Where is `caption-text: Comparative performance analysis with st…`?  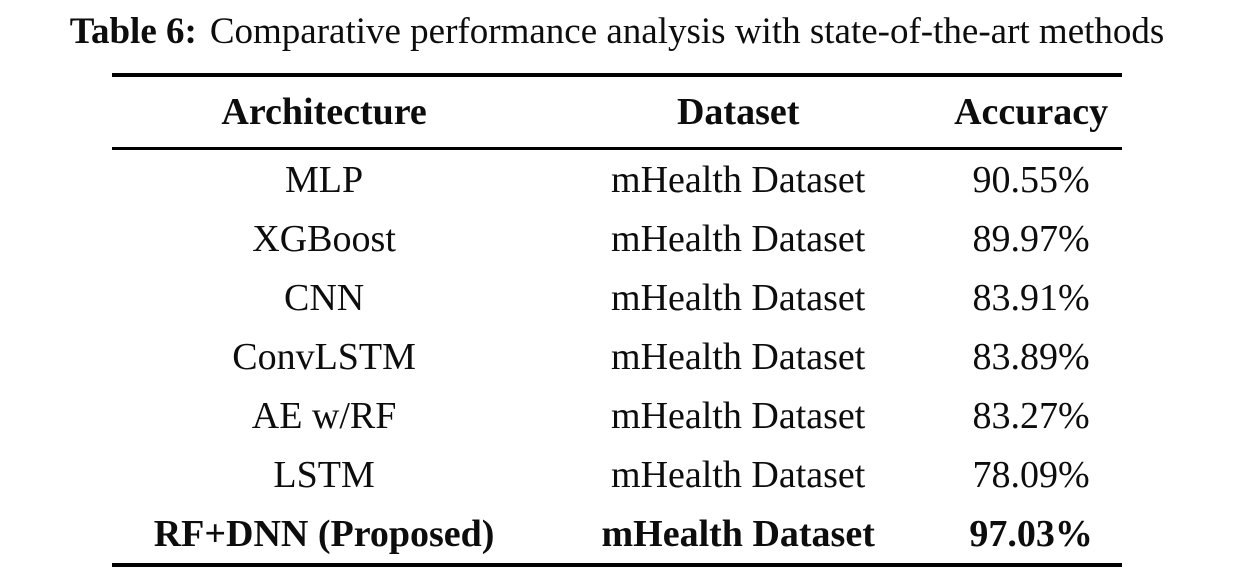
caption-text: Comparative performance analysis with st… is located at coordinates (687, 31).